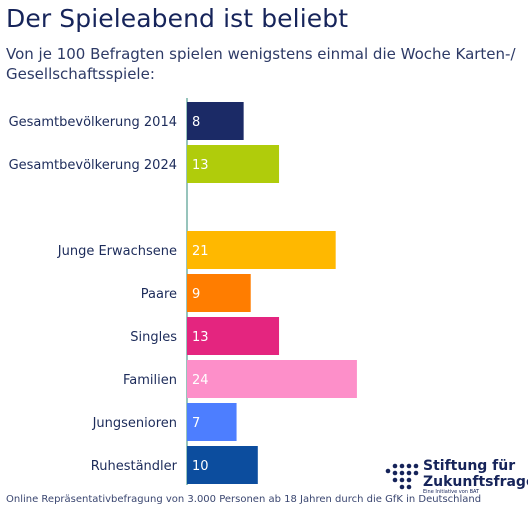  Describe the element at coordinates (177, 18) in the screenshot. I see `chart-title: Der Spieleabend ist beliebt` at that location.